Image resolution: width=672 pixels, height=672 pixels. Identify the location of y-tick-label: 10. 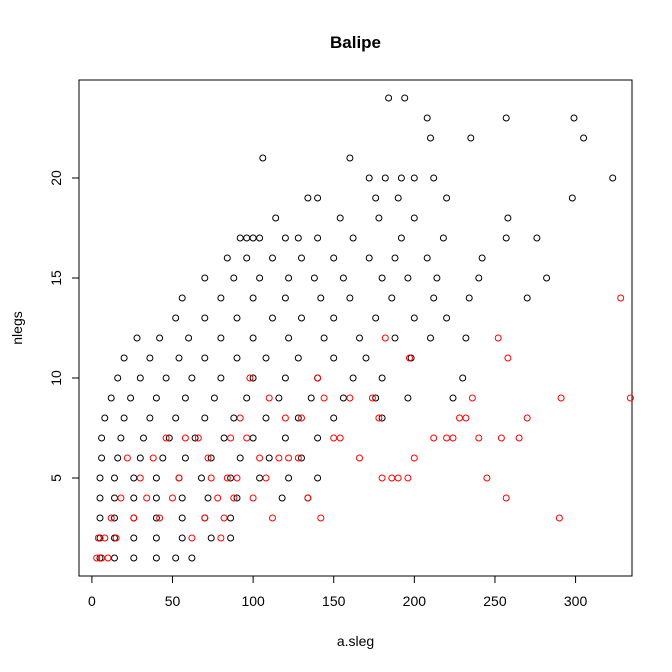
(56, 378).